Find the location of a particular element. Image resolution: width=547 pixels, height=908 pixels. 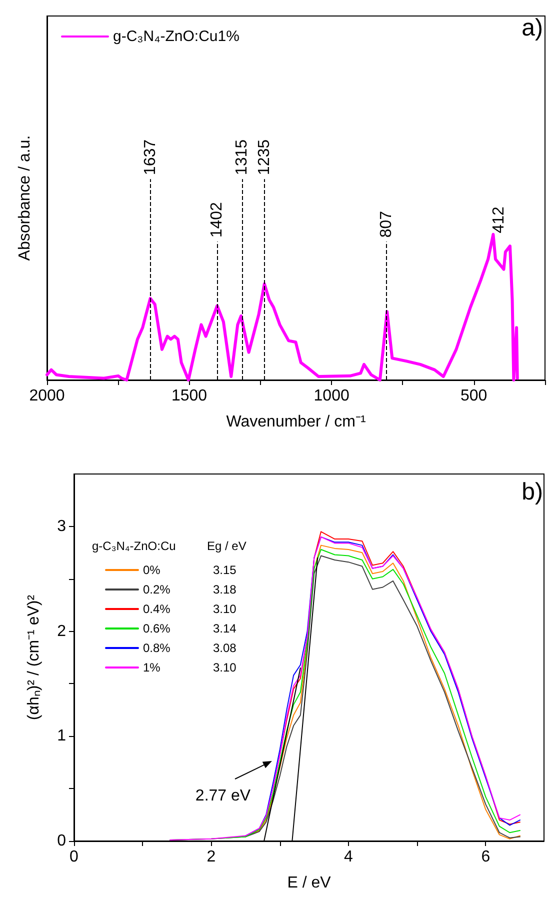

x-axis-title: Wavenumber / cm⁻¹ is located at coordinates (296, 422).